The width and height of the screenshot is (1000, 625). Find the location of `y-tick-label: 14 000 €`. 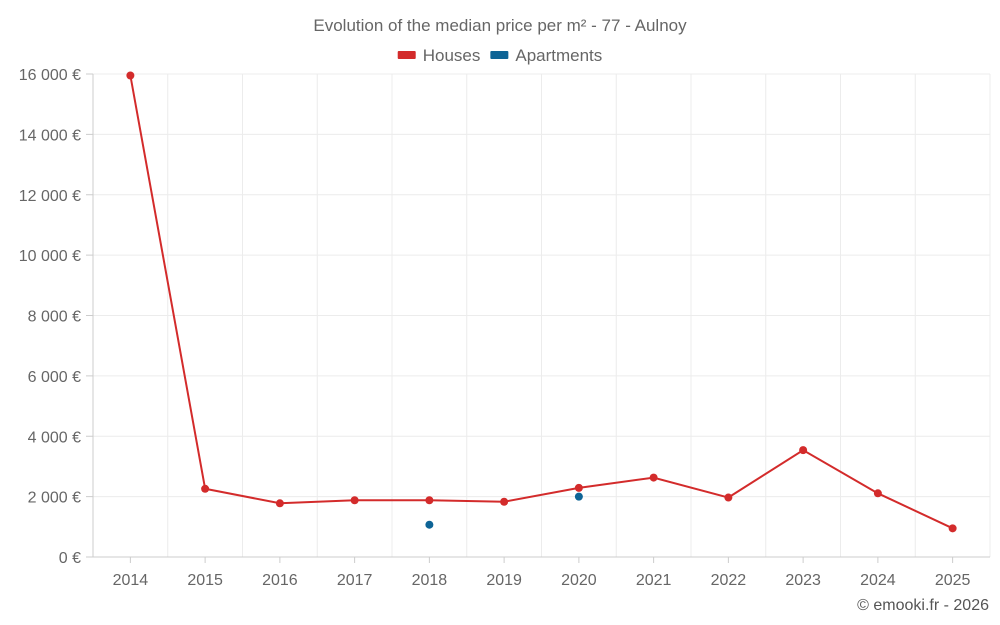

y-tick-label: 14 000 € is located at coordinates (50, 135).